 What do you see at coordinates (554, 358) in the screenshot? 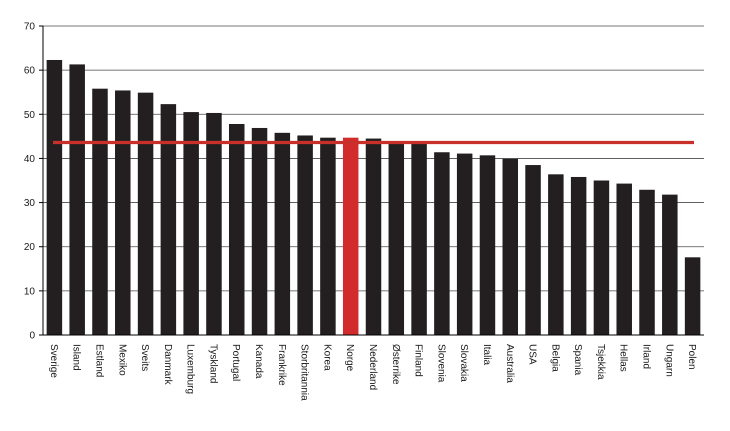
I see `x-tick-label: Belgia` at bounding box center [554, 358].